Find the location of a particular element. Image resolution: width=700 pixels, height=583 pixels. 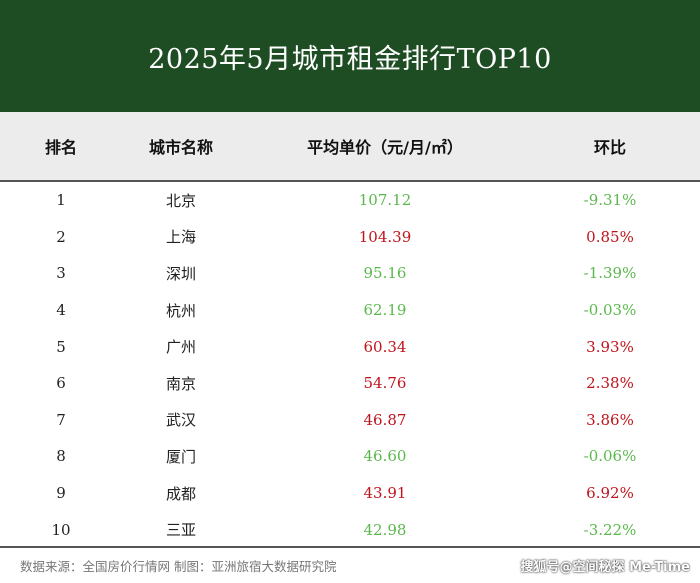

table-row: 6 南京 54.76 2.38% is located at coordinates (350, 383).